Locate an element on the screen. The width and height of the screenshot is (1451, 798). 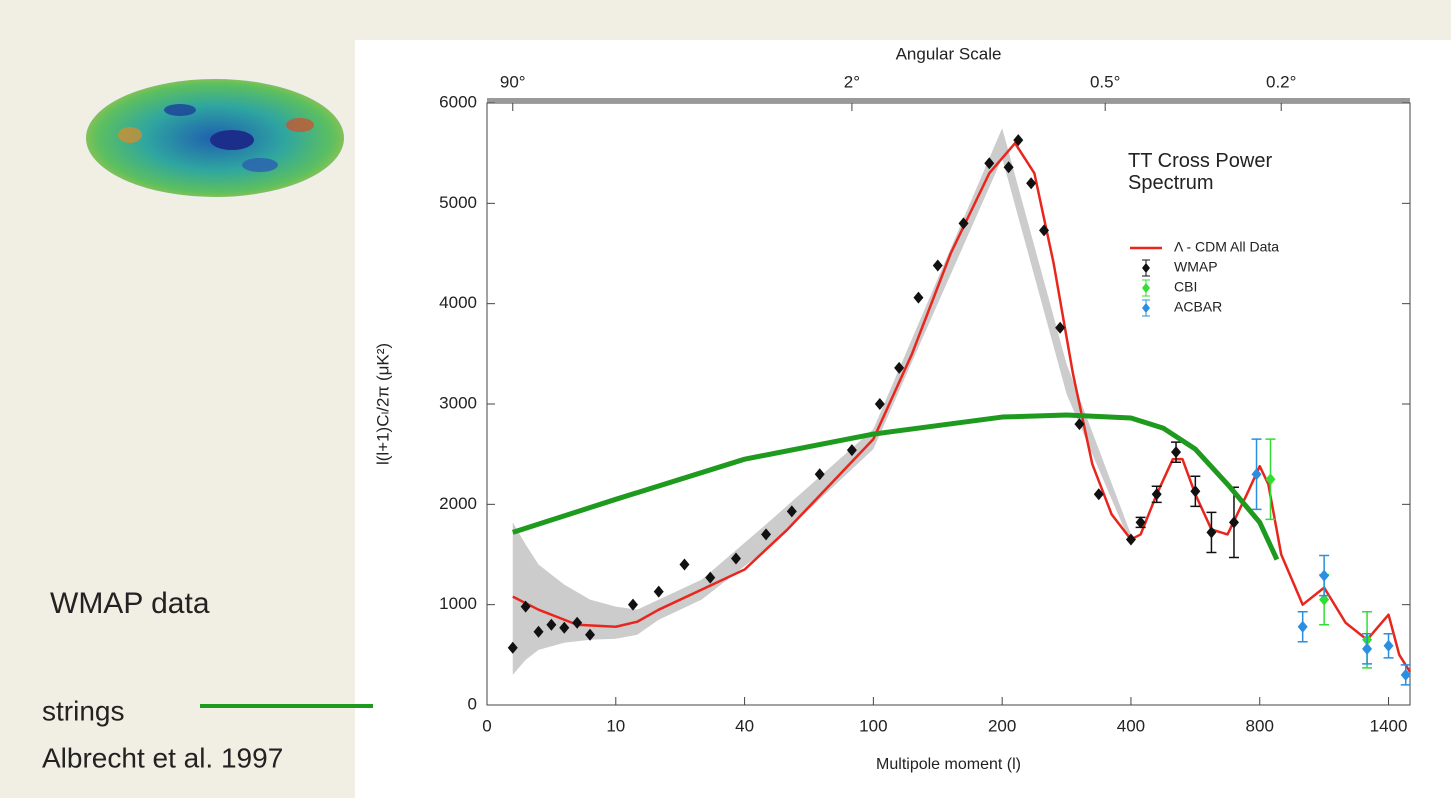
x2-tick-label: 0.2° is located at coordinates (1281, 81).